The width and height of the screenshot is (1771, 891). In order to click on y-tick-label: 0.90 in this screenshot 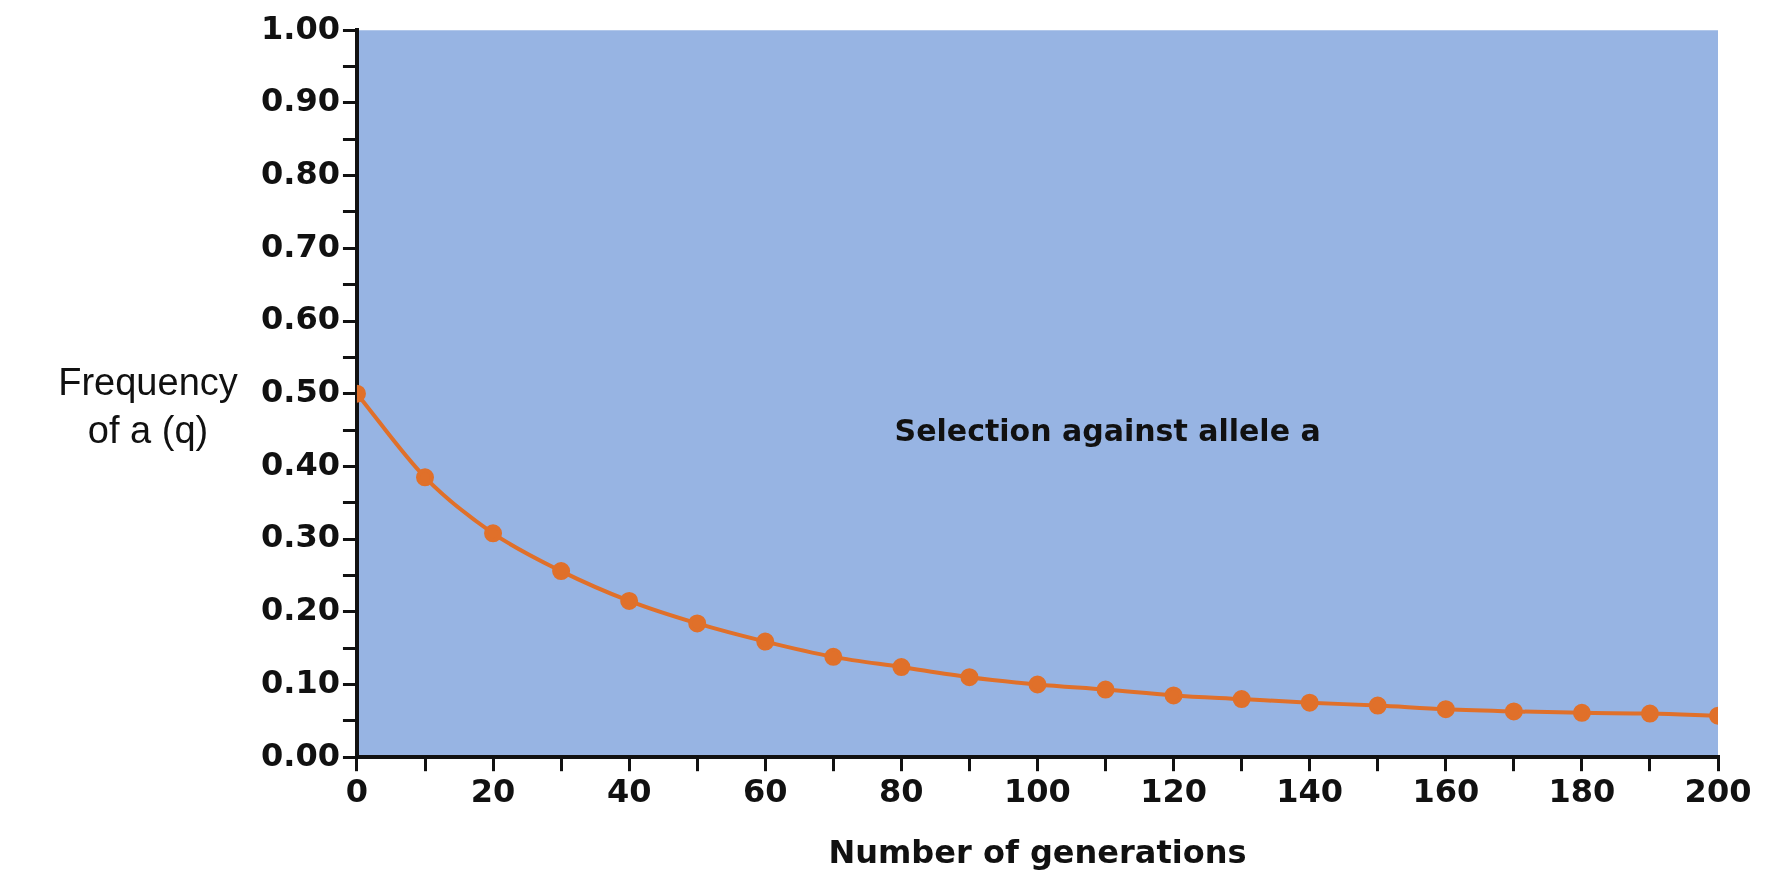, I will do `click(300, 100)`.